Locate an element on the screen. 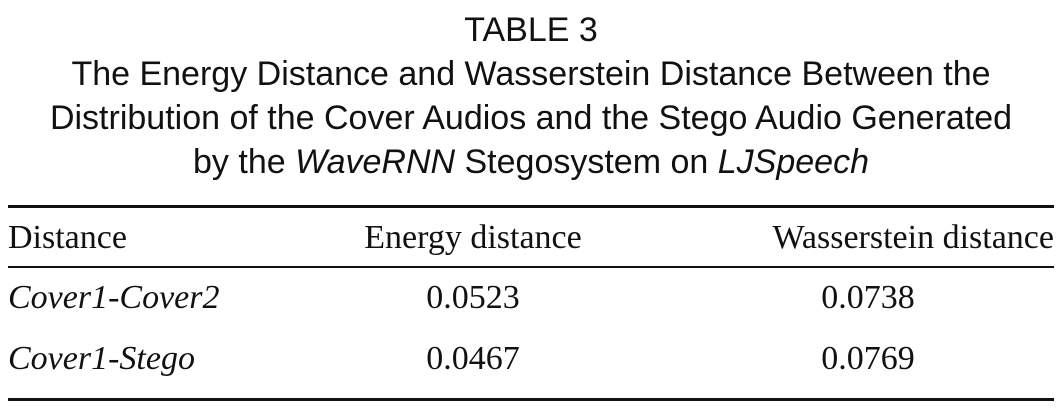 Image resolution: width=1062 pixels, height=411 pixels. wasserstein-distance-value: 0.0738 is located at coordinates (868, 297).